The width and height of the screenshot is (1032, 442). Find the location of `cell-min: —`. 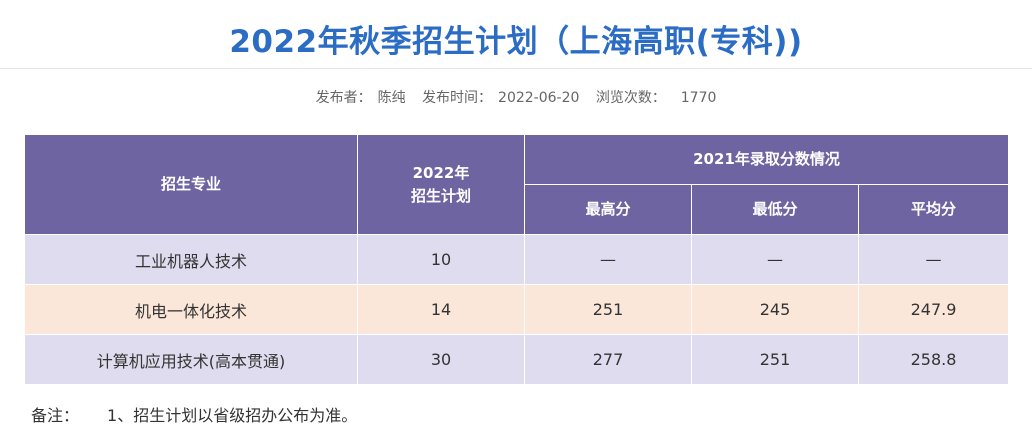

cell-min: — is located at coordinates (775, 259).